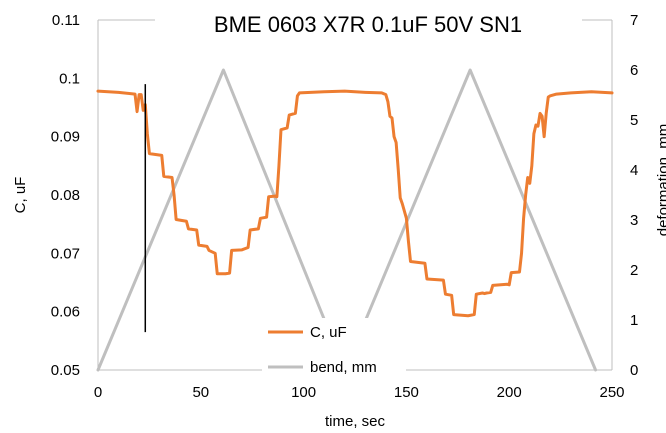 This screenshot has height=433, width=666. What do you see at coordinates (634, 170) in the screenshot?
I see `y2-tick-label: 4` at bounding box center [634, 170].